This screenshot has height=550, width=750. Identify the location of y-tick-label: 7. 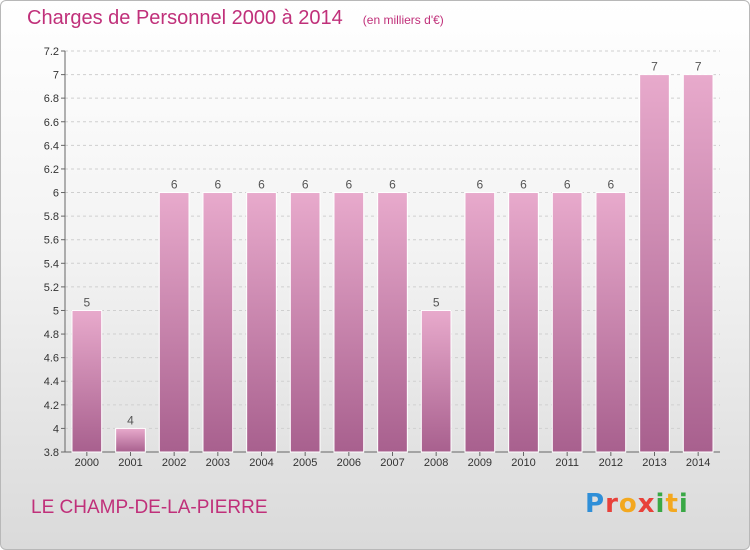
(56, 76).